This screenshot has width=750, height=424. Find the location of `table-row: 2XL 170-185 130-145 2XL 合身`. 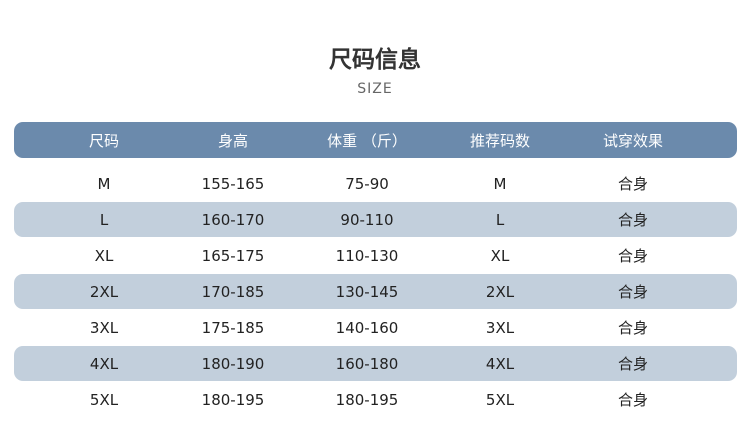

table-row: 2XL 170-185 130-145 2XL 合身 is located at coordinates (375, 291).